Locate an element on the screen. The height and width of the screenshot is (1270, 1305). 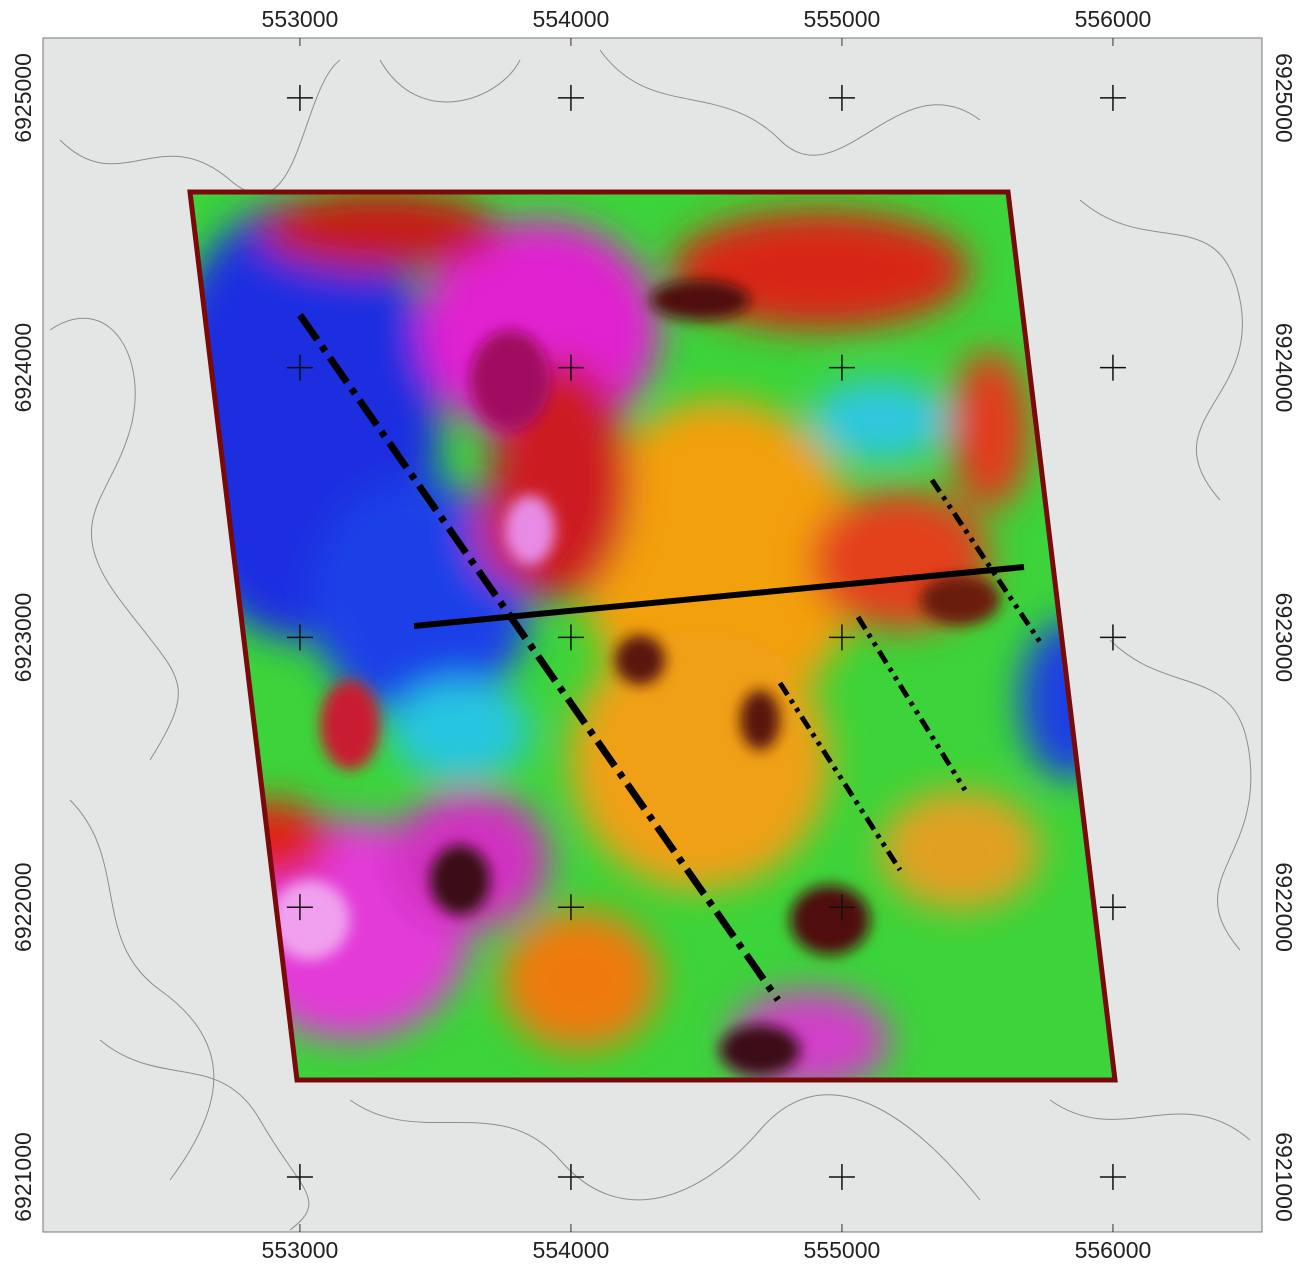
x-tick-label-bottom: 553000 is located at coordinates (300, 1250).